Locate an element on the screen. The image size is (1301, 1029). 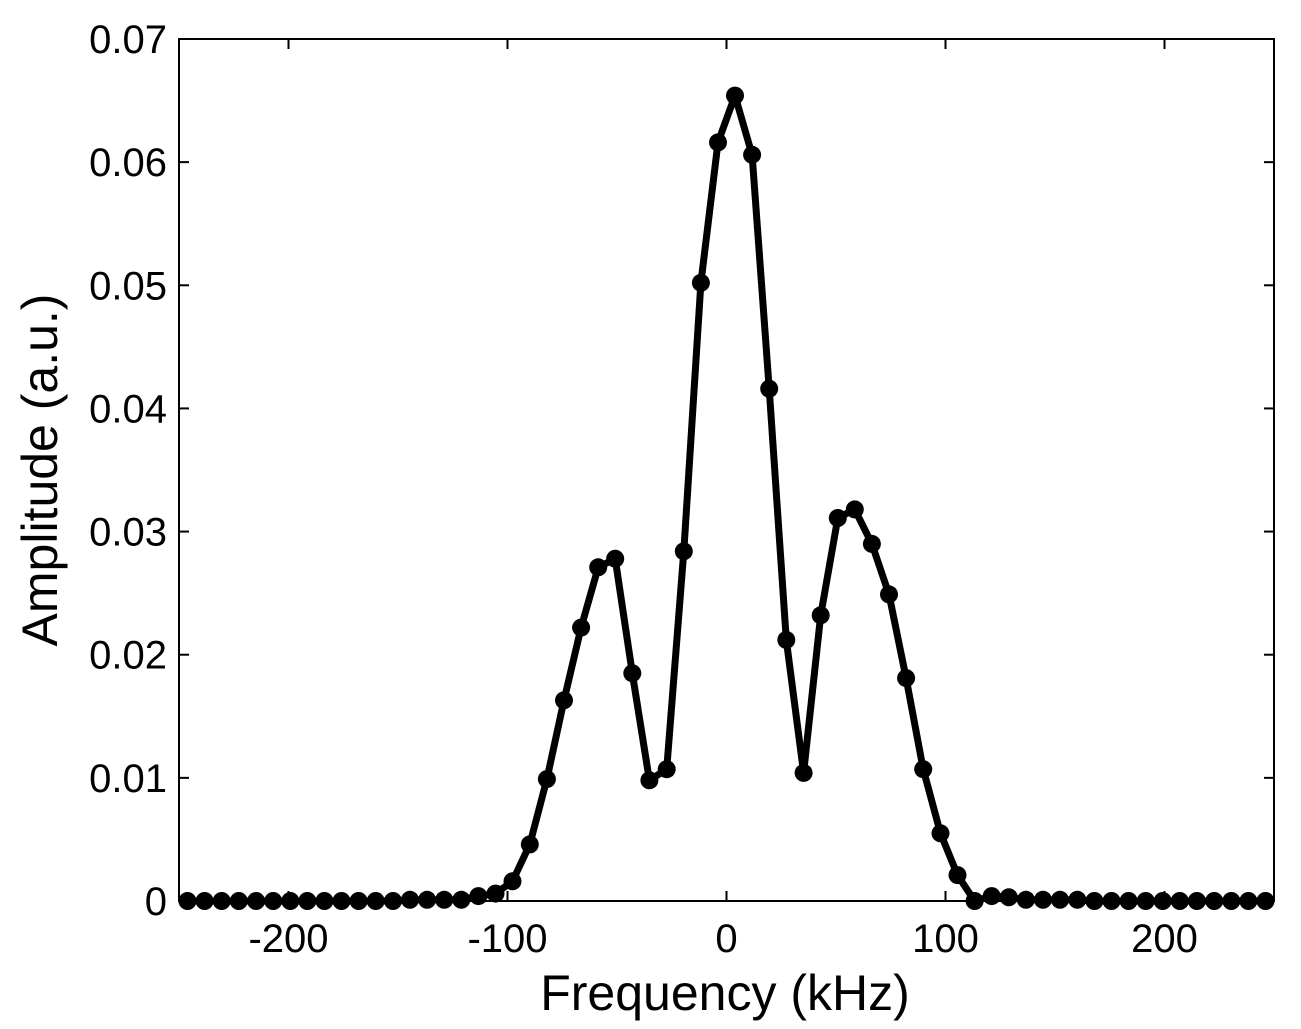
y-tick-label: 0.02 is located at coordinates (128, 656).